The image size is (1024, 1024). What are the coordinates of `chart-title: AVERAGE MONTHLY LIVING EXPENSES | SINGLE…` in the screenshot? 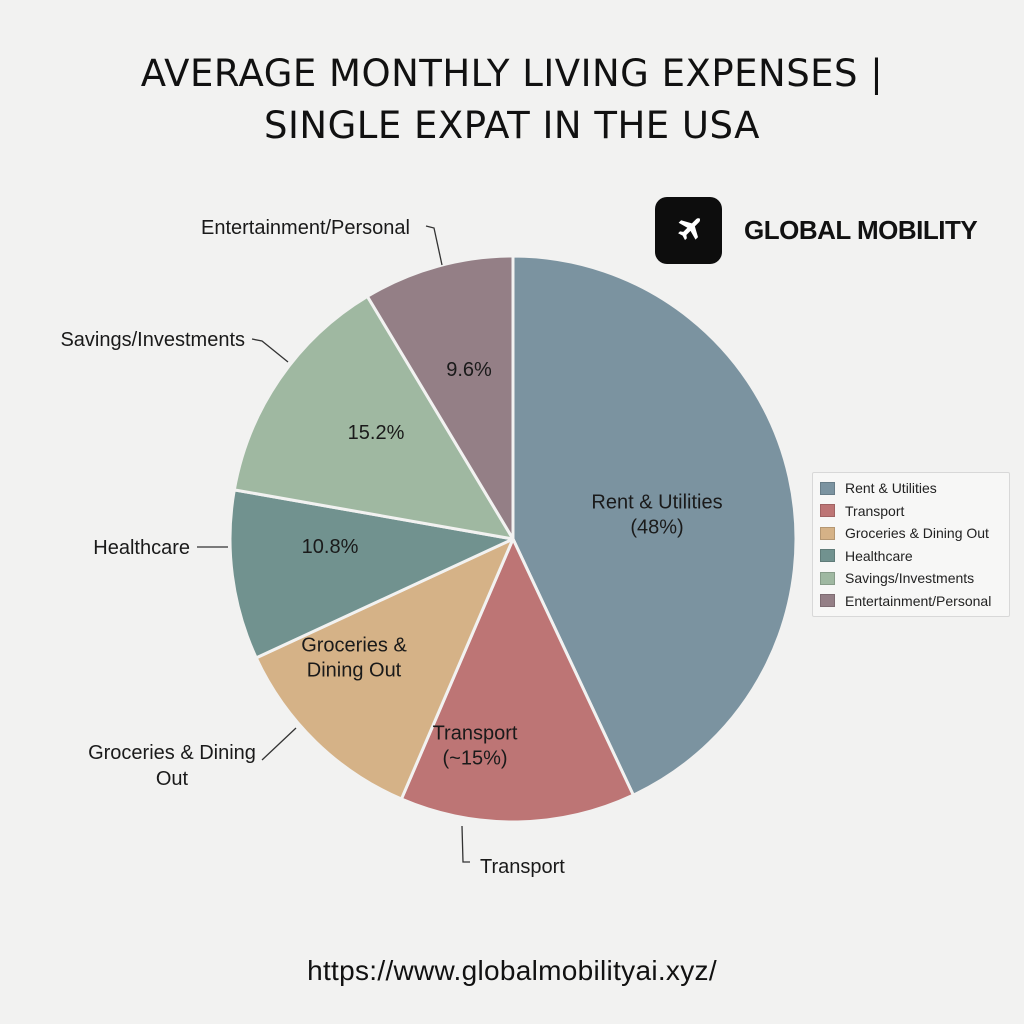 It's located at (512, 100).